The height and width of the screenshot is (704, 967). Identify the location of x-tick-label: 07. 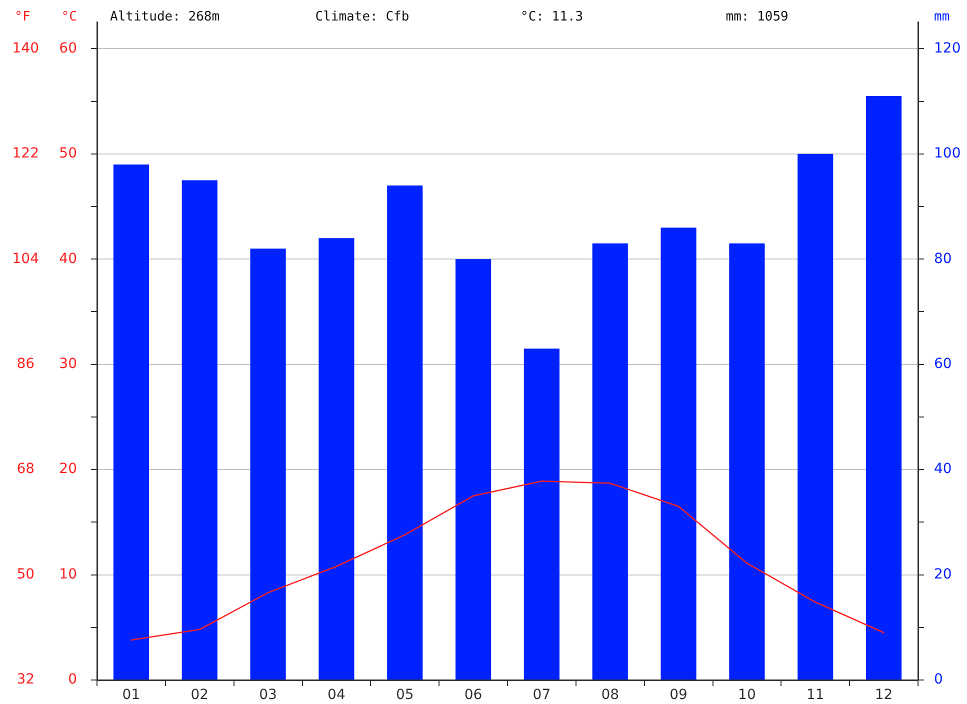
(541, 695).